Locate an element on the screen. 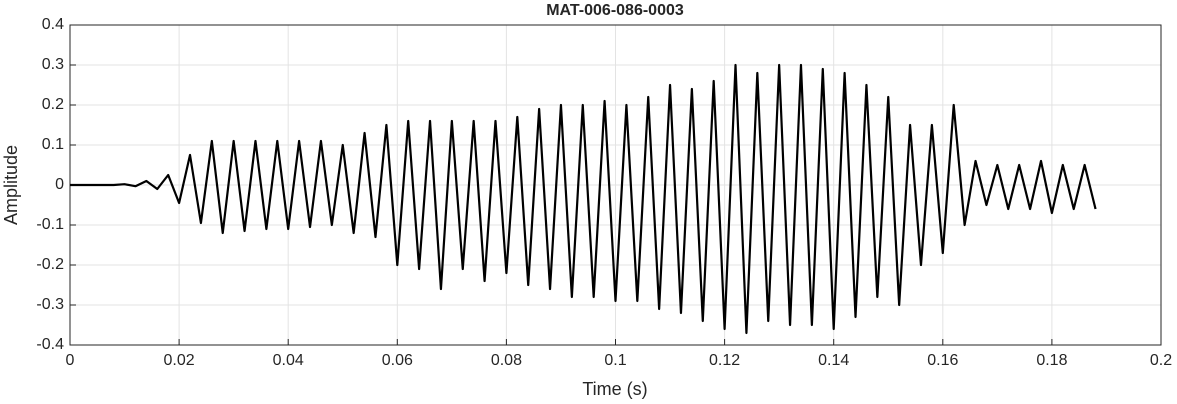 Image resolution: width=1177 pixels, height=404 pixels. x-axis-label: Time (s) is located at coordinates (614, 389).